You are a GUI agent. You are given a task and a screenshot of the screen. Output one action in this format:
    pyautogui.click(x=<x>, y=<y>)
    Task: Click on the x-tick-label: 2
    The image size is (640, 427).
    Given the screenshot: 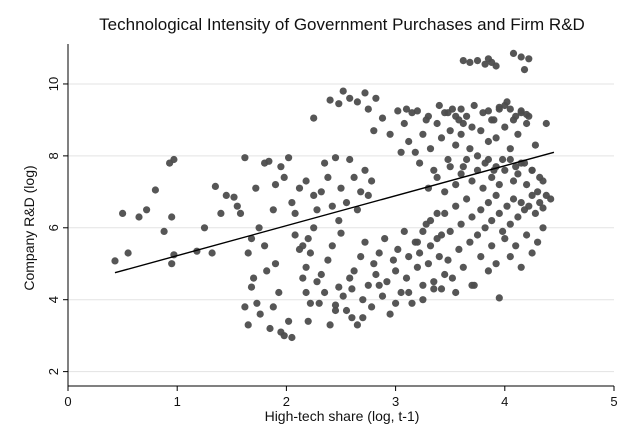 What is the action you would take?
    pyautogui.click(x=286, y=401)
    